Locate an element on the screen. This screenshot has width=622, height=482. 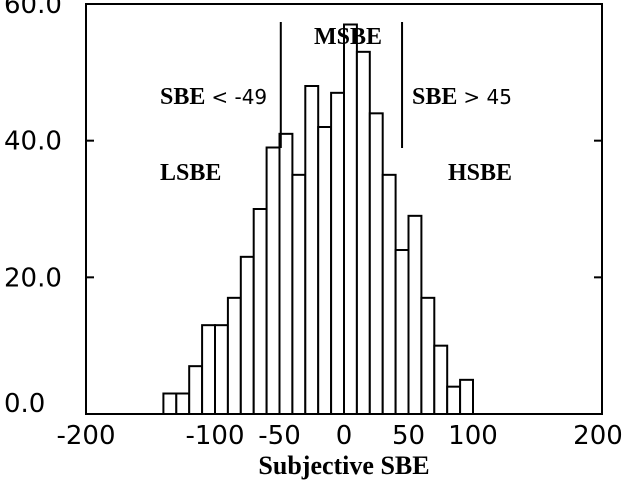
y-tick-label: 0.0 is located at coordinates (24, 404).